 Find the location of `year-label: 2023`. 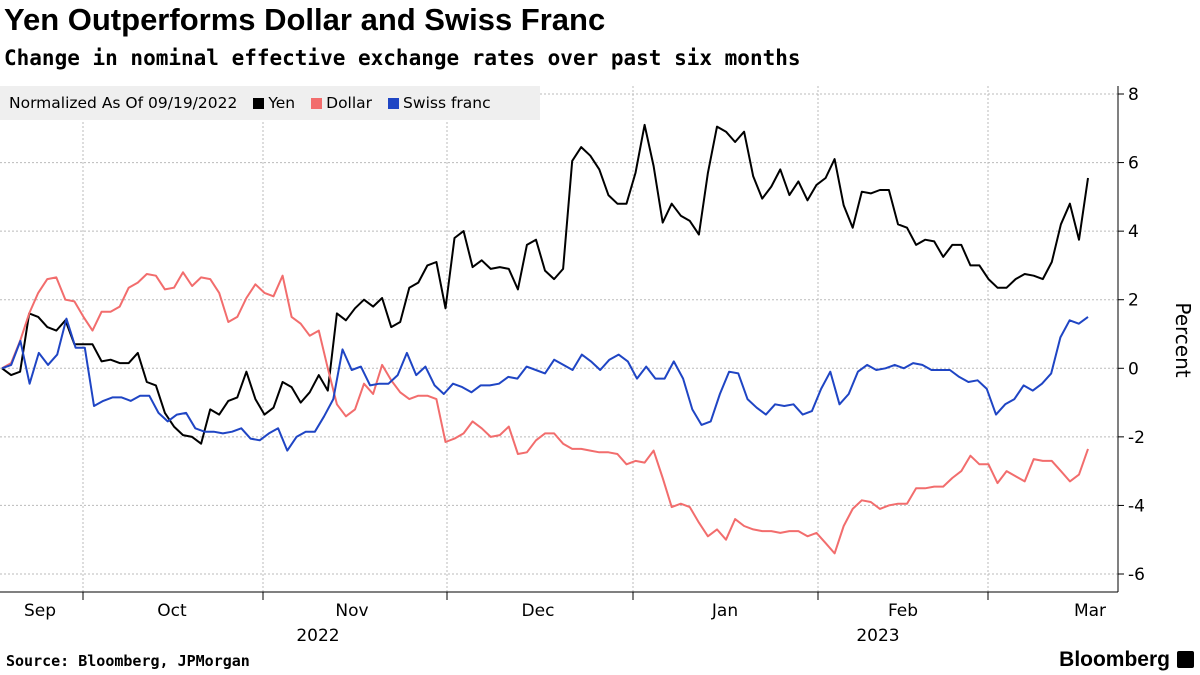

year-label: 2023 is located at coordinates (877, 636).